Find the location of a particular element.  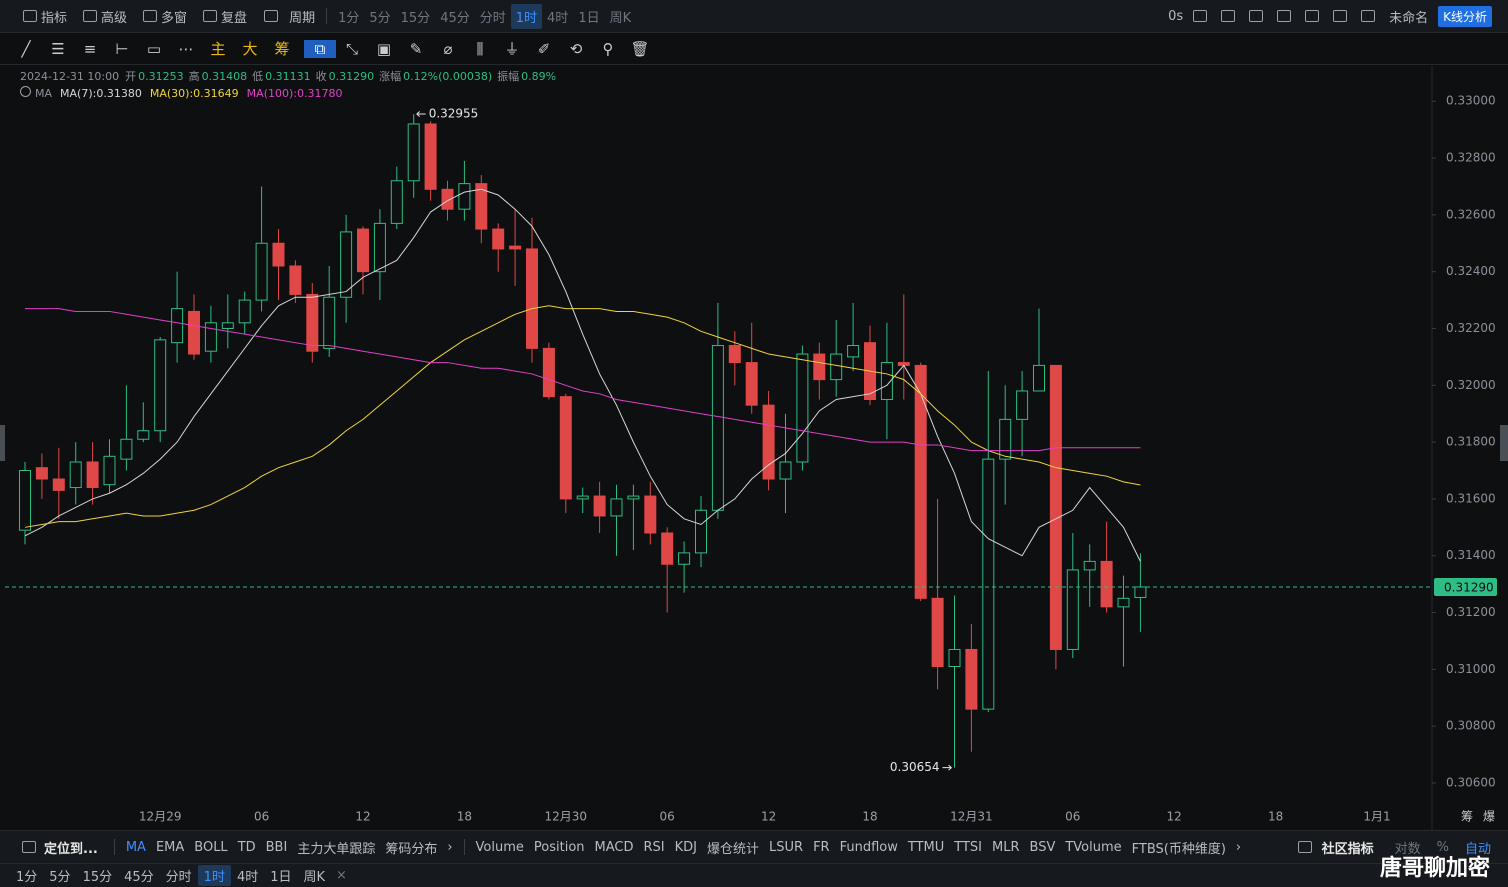

sub-indicator: TVolume is located at coordinates (1093, 847).